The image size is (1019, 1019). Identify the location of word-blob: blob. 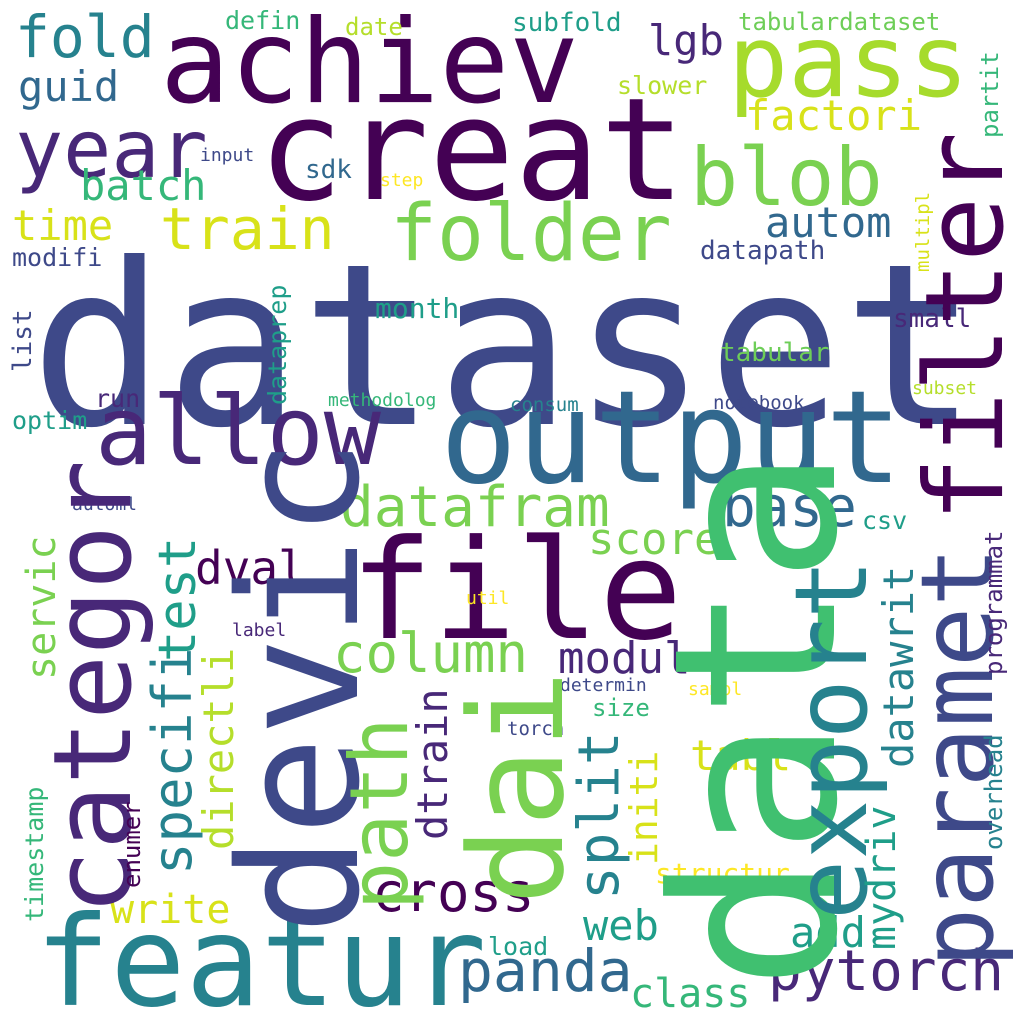
(786, 177).